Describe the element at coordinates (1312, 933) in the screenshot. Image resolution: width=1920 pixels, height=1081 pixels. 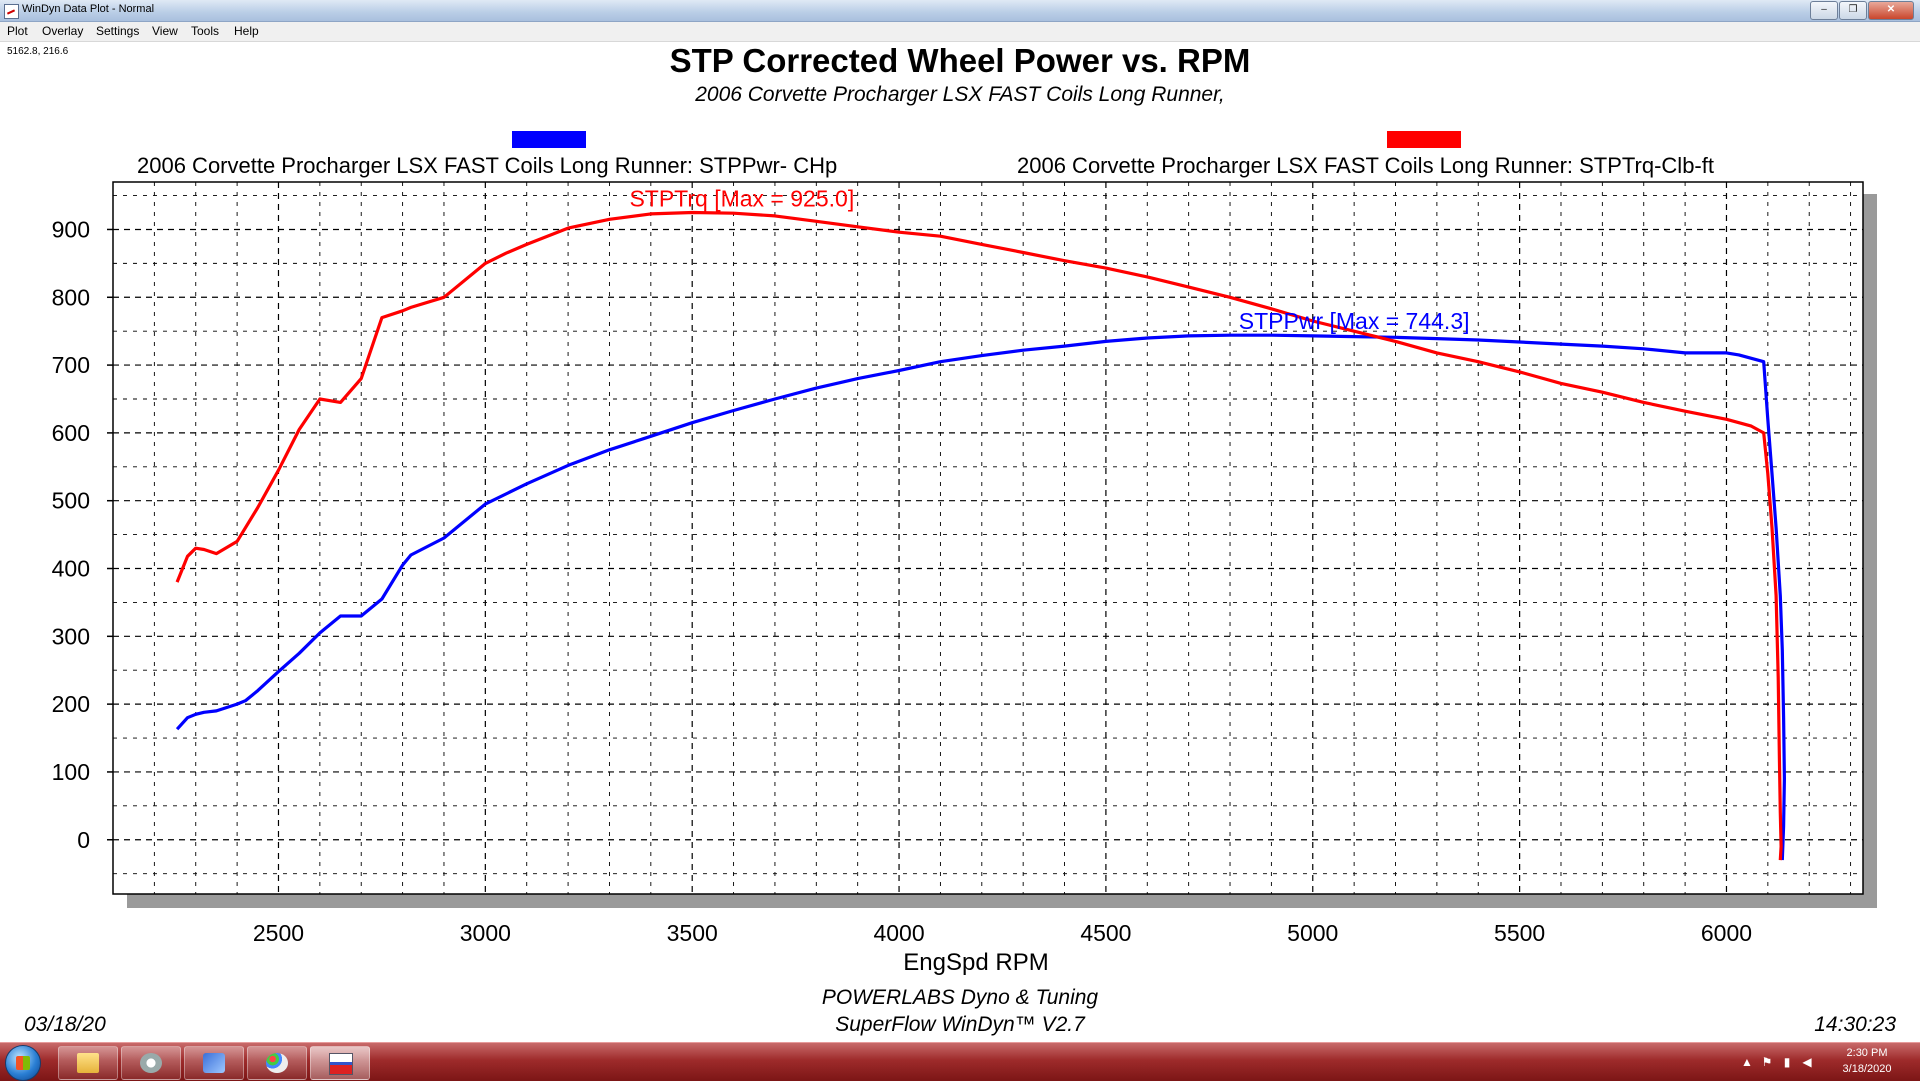
I see `x-tick-label: 5000` at that location.